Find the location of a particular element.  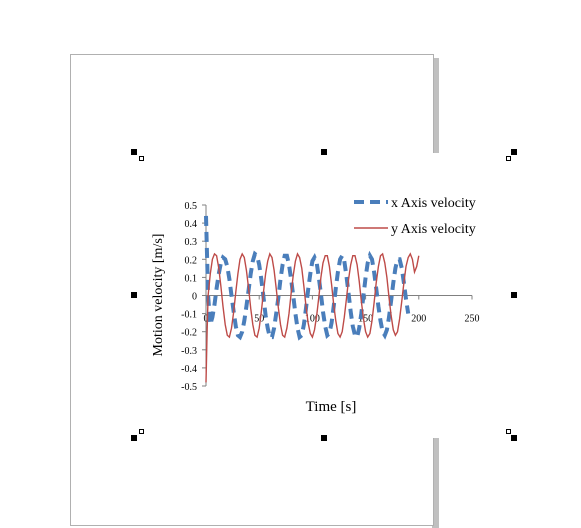

resize-handle-bottom-right is located at coordinates (514, 438).